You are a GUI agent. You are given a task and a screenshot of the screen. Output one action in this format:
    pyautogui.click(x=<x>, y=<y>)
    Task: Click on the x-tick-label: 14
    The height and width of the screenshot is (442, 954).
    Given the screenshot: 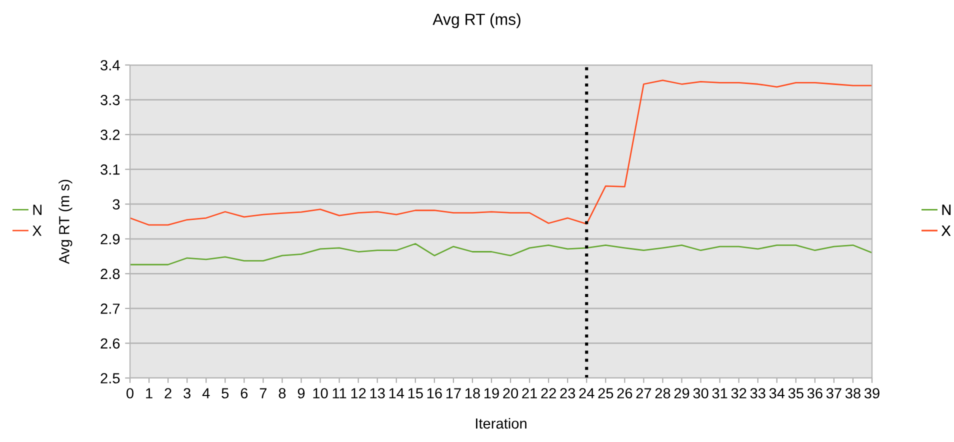 What is the action you would take?
    pyautogui.click(x=396, y=393)
    